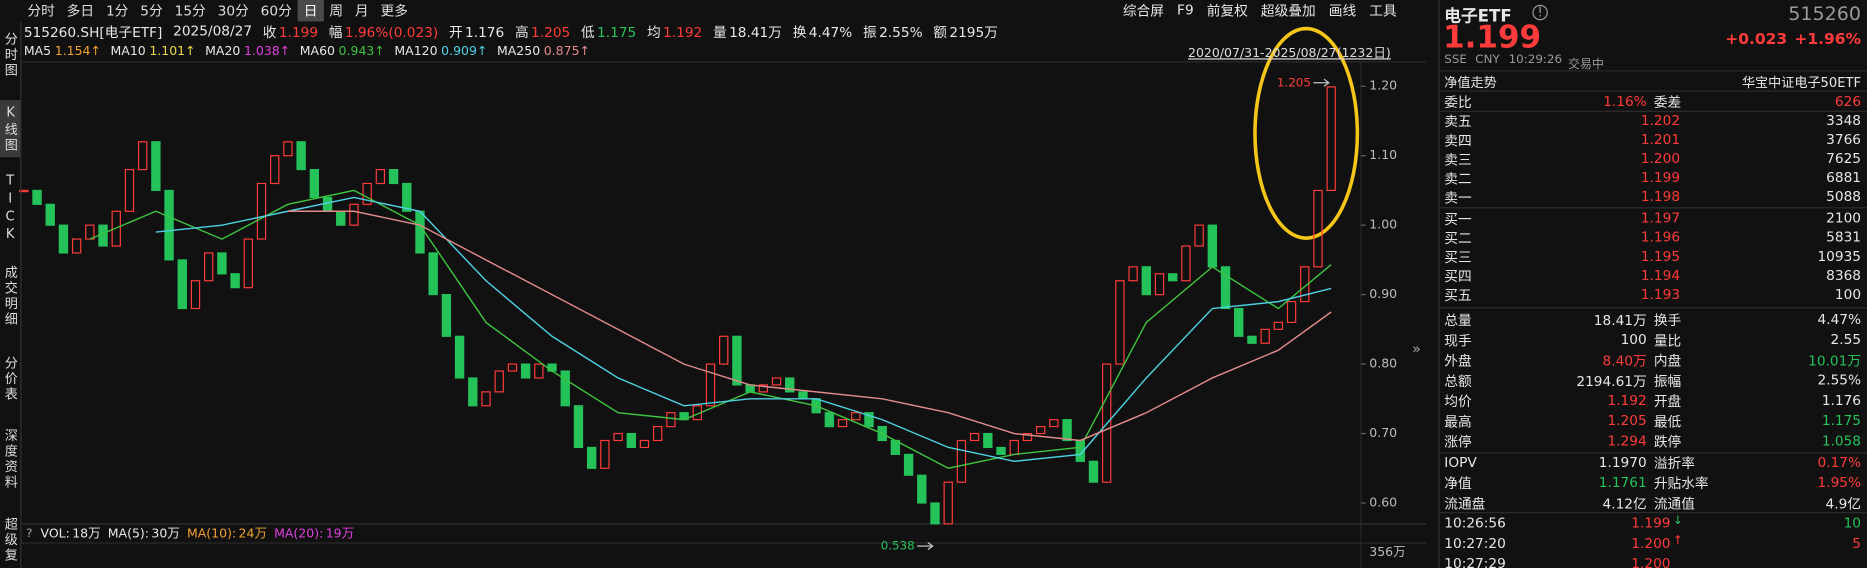 The height and width of the screenshot is (568, 1867). I want to click on info-label: 高, so click(521, 32).